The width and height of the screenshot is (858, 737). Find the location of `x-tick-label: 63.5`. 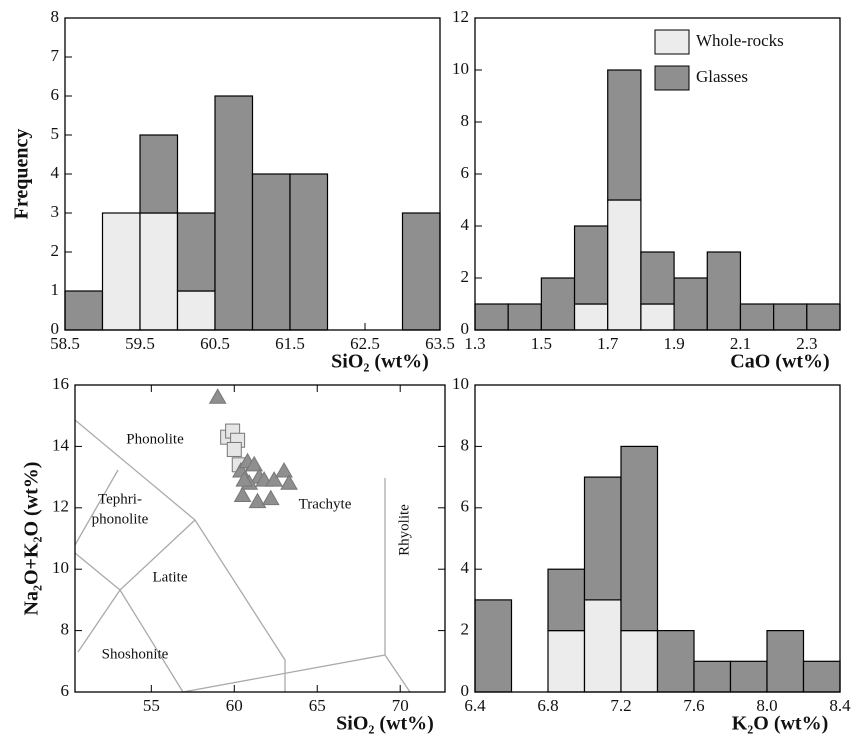

x-tick-label: 63.5 is located at coordinates (440, 343).